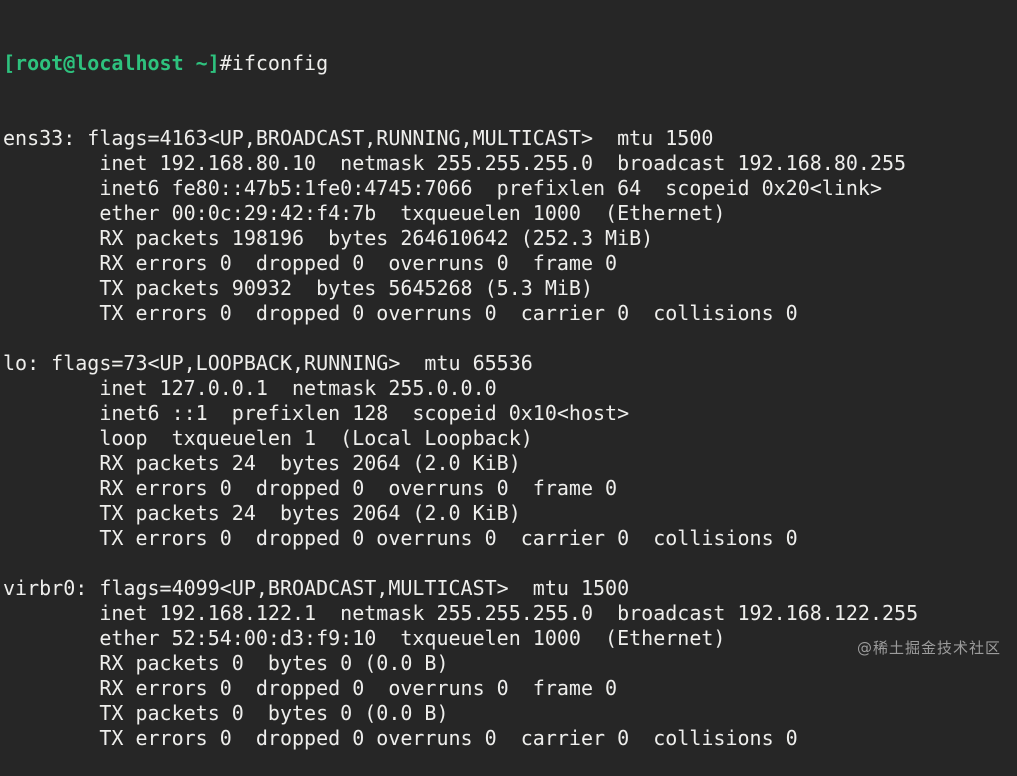 The width and height of the screenshot is (1017, 776). Describe the element at coordinates (226, 713) in the screenshot. I see `terminal-line: TX packets 0 bytes 0 (0.0 B)` at that location.